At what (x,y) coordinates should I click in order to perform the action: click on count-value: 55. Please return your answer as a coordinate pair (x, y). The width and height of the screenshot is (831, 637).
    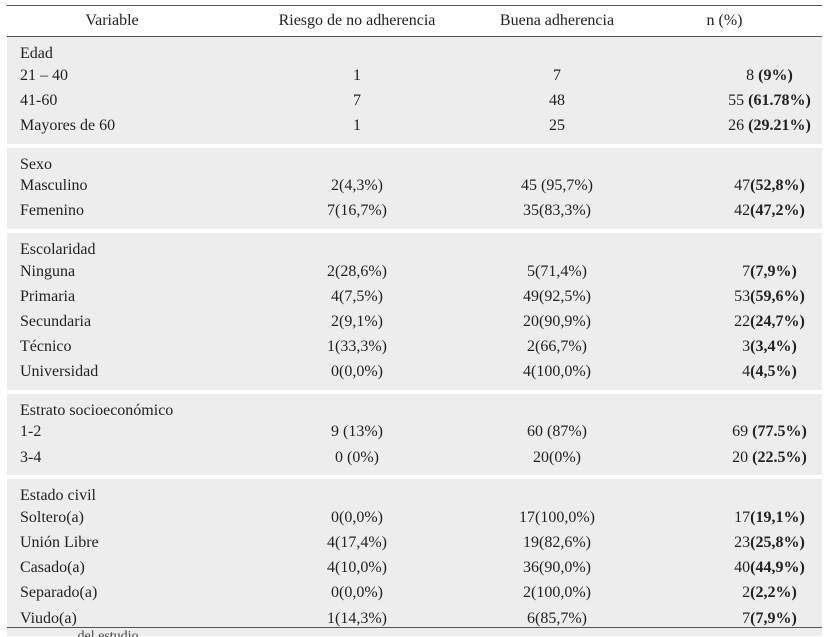
    Looking at the image, I should click on (738, 100).